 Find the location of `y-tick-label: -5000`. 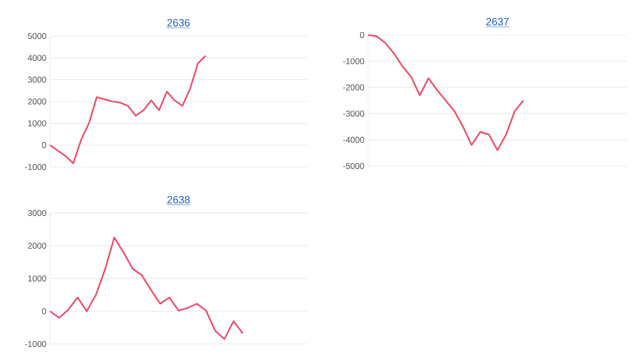

y-tick-label: -5000 is located at coordinates (353, 165).